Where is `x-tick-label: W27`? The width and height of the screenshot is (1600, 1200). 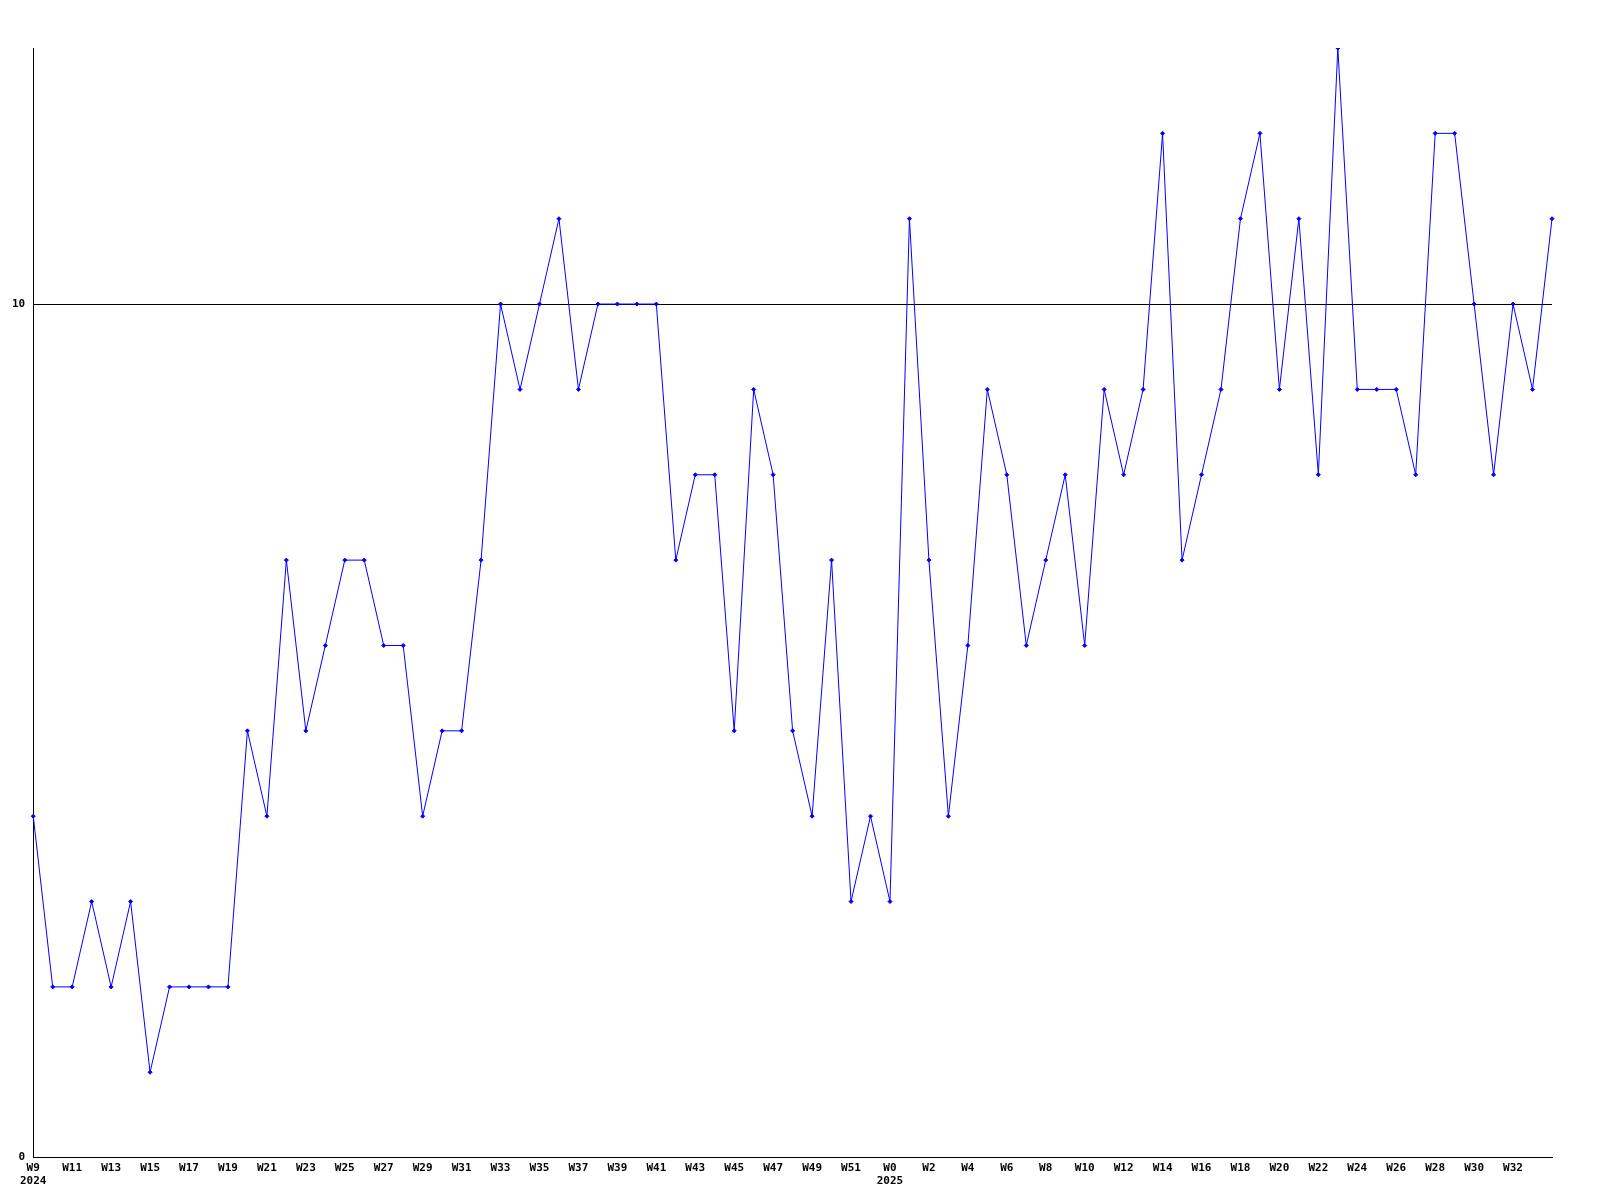
x-tick-label: W27 is located at coordinates (383, 1168).